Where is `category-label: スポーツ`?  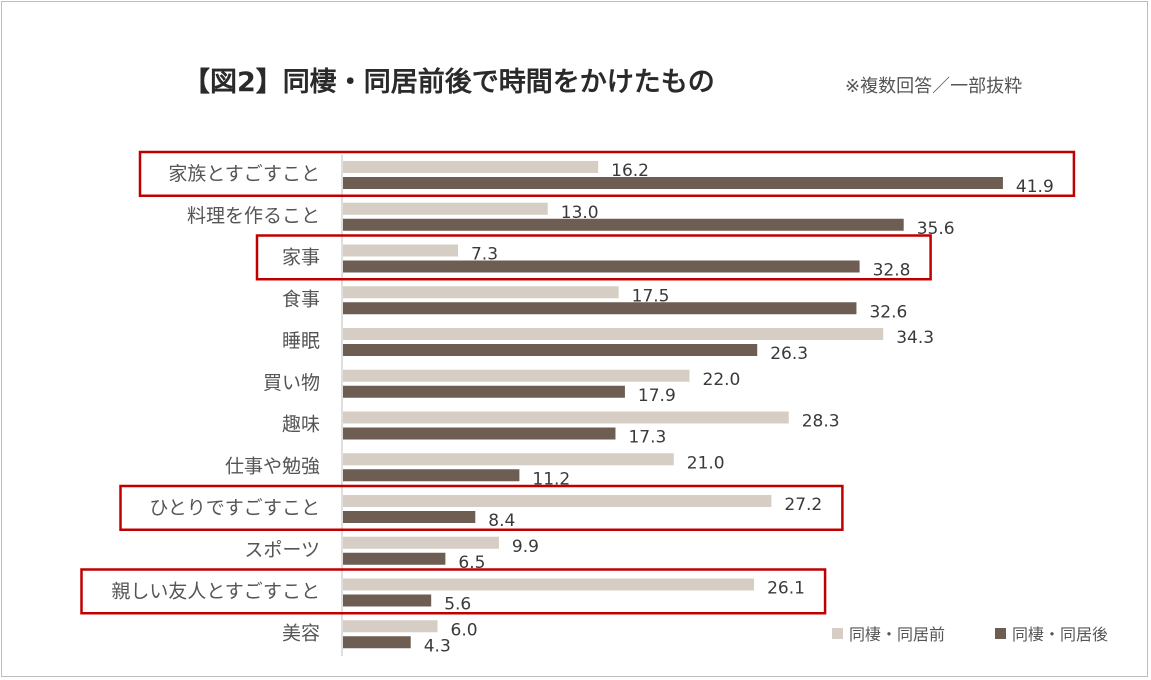 category-label: スポーツ is located at coordinates (282, 550).